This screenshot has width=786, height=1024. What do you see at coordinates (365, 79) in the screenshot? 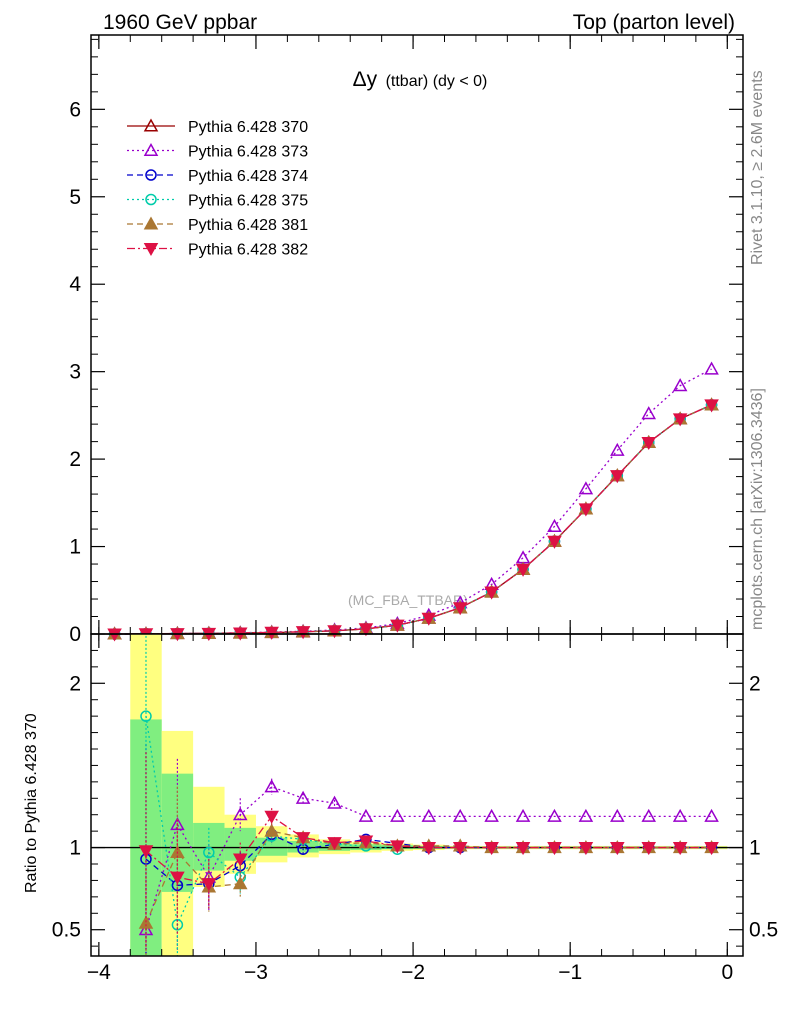
I see `plot-title-main: Δy` at bounding box center [365, 79].